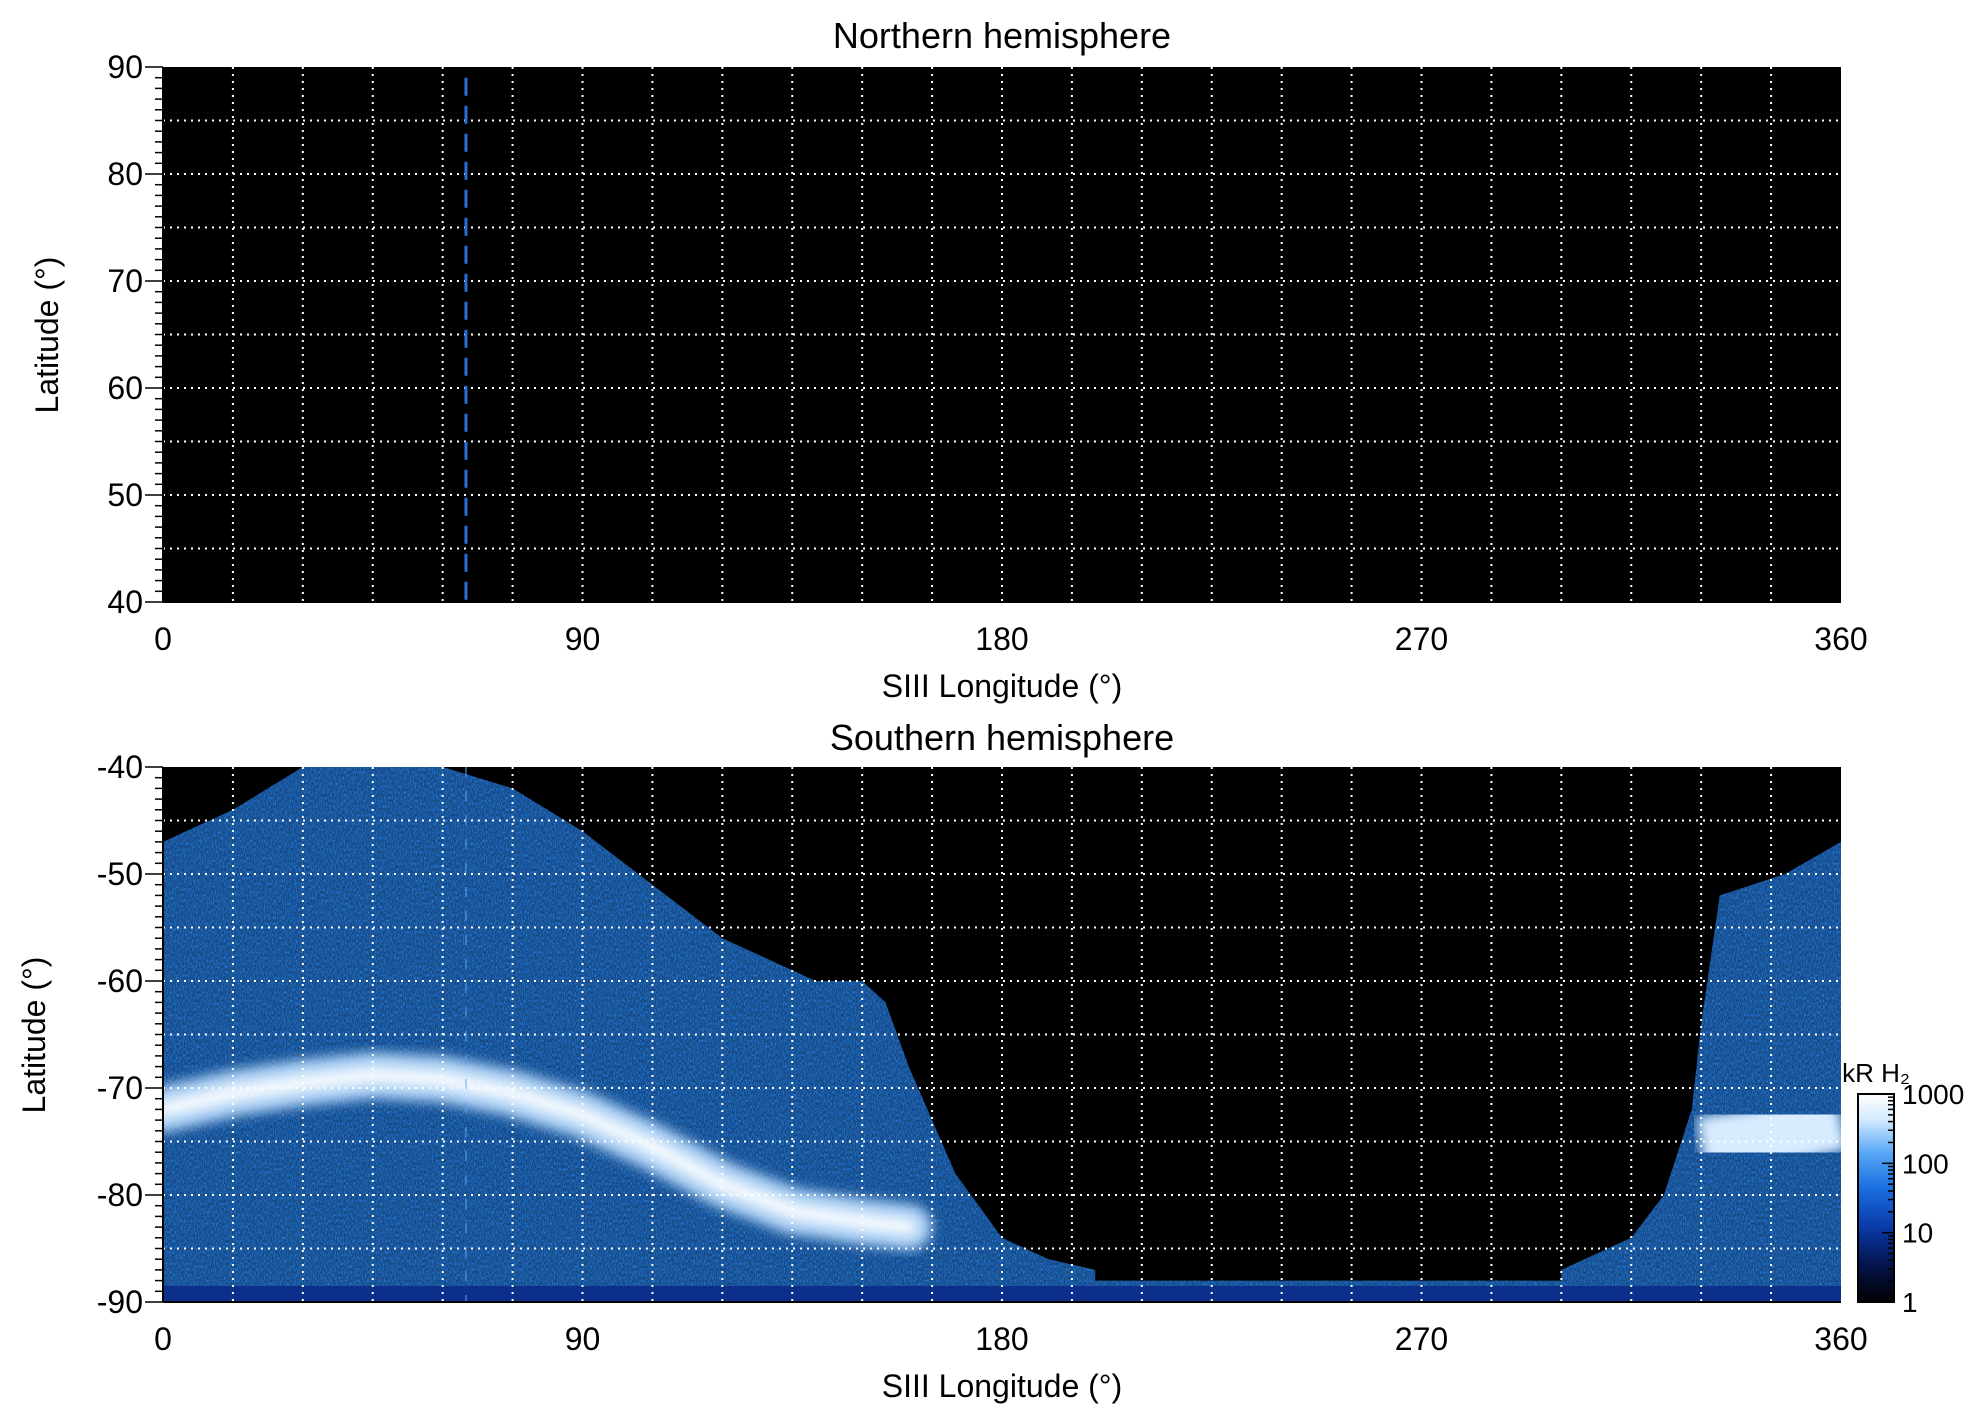 The width and height of the screenshot is (1983, 1423). I want to click on colorbar-tick-label: 100, so click(1925, 1163).